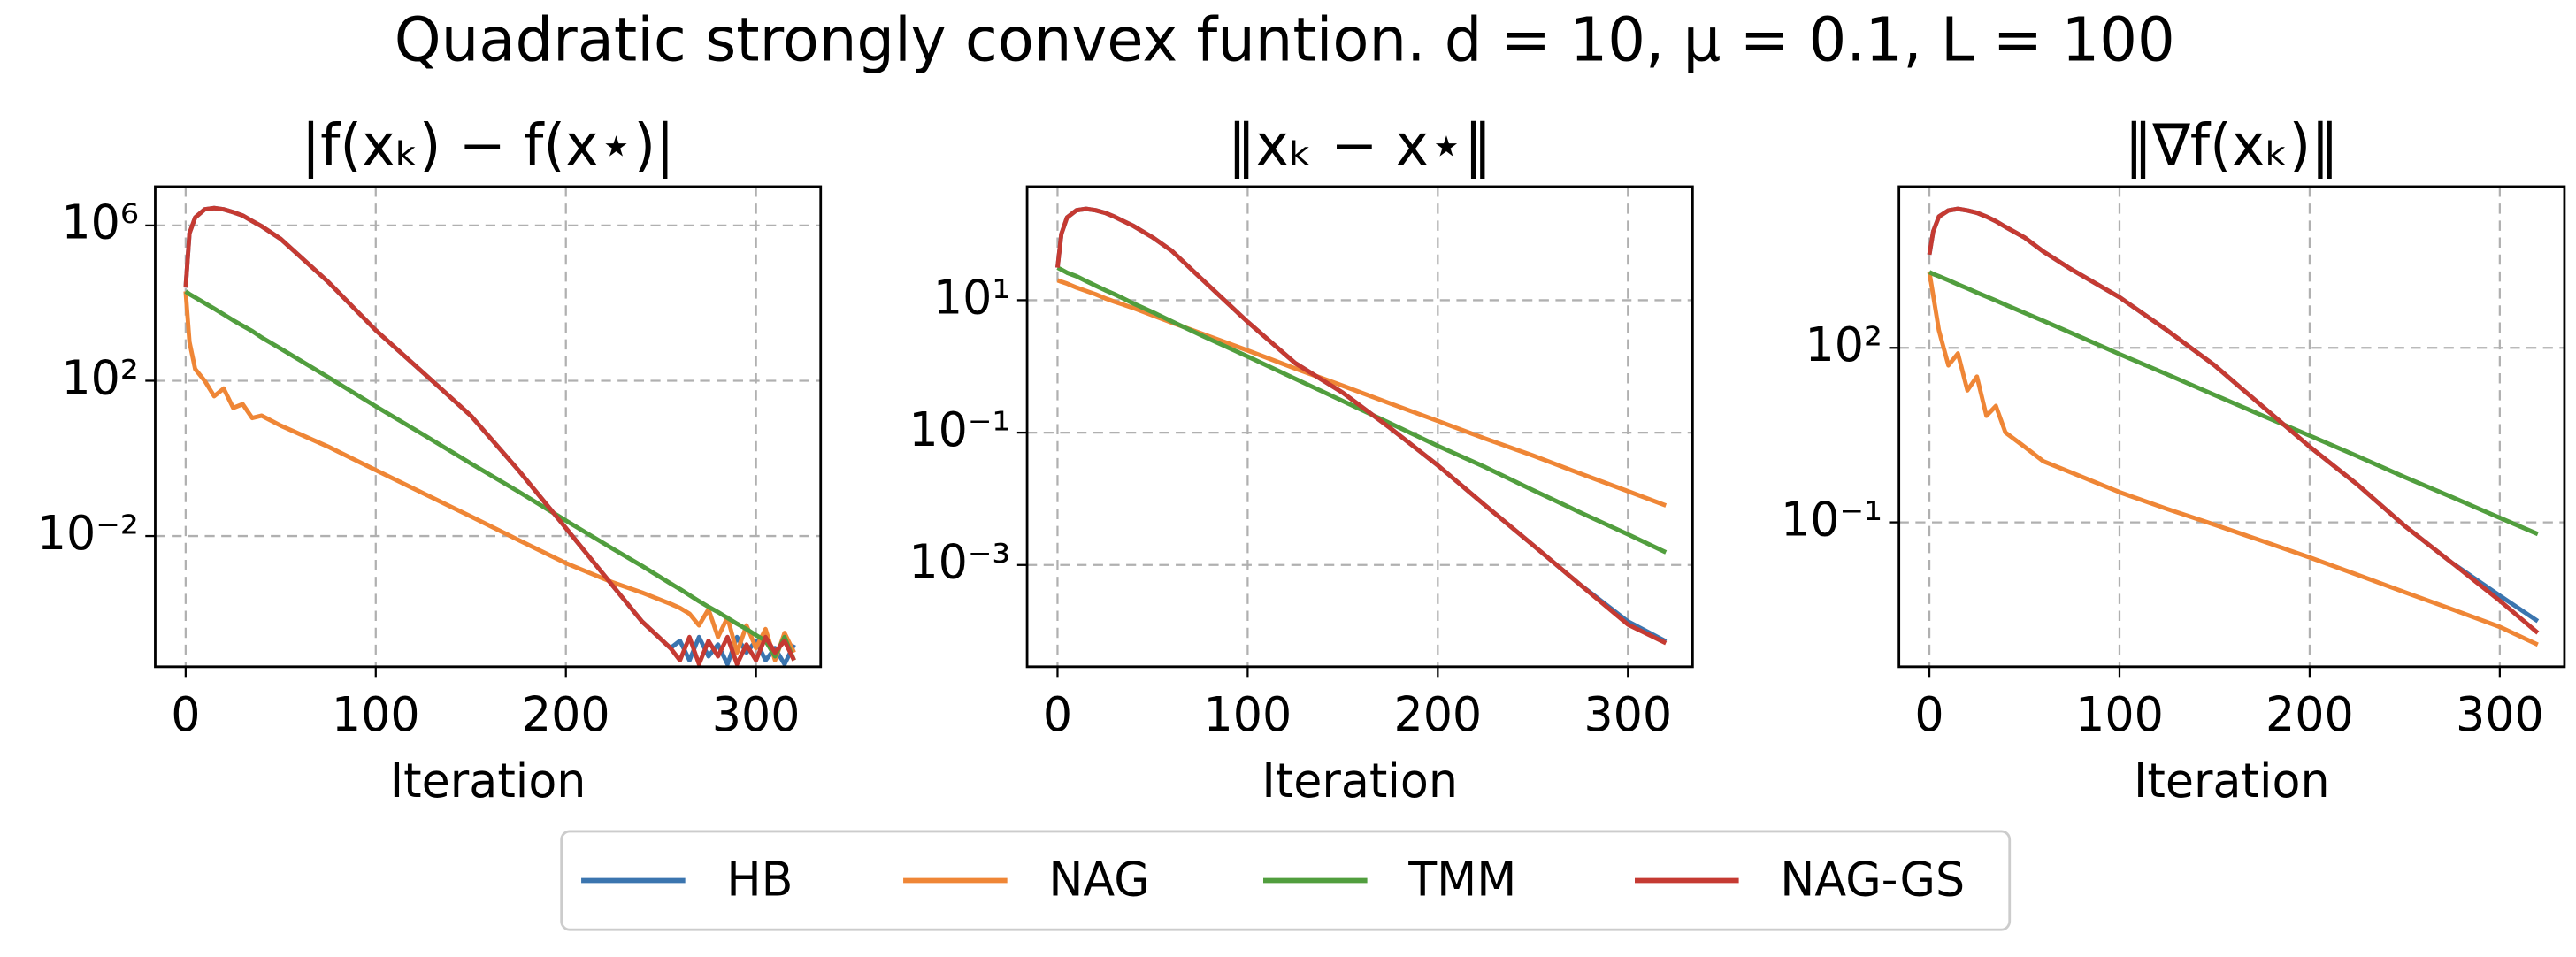 The image size is (2576, 957). What do you see at coordinates (971, 298) in the screenshot?
I see `y-tick-label: 10¹` at bounding box center [971, 298].